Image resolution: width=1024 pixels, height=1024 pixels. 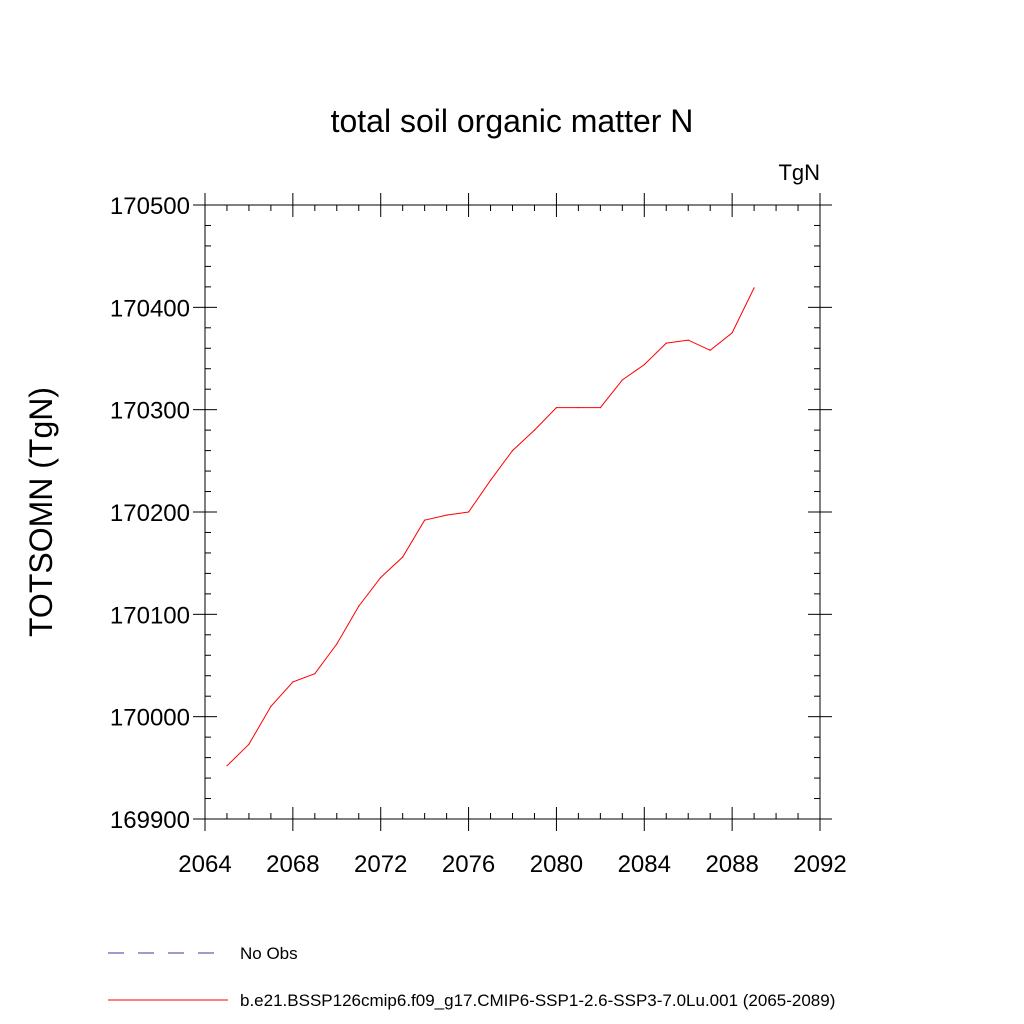 I want to click on x-tick-label: 2064, so click(x=204, y=864).